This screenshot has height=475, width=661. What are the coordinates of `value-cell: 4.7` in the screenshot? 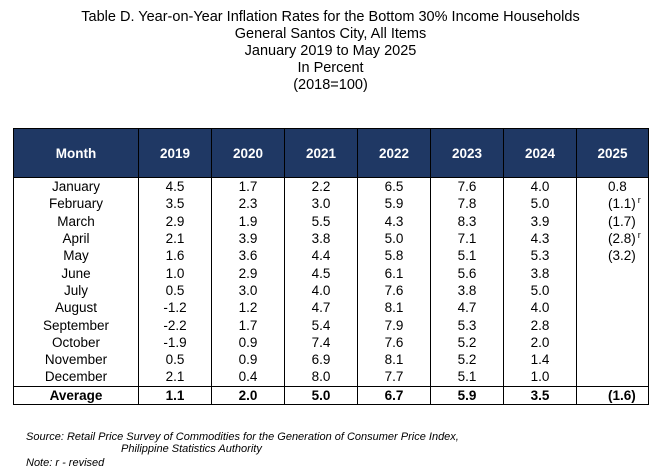 It's located at (321, 308).